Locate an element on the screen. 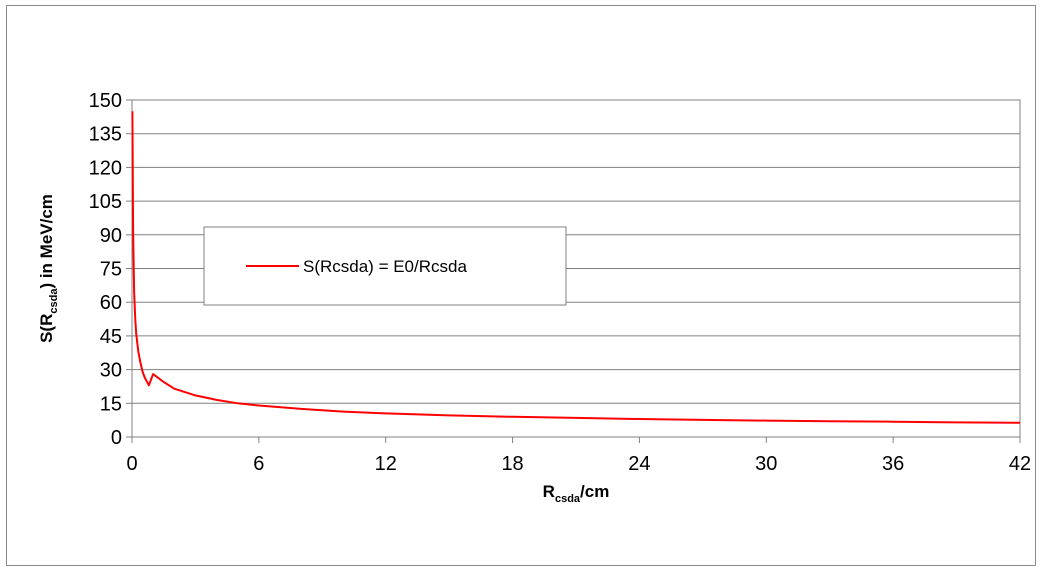  x-axis-title: Rcsda/cm is located at coordinates (576, 493).